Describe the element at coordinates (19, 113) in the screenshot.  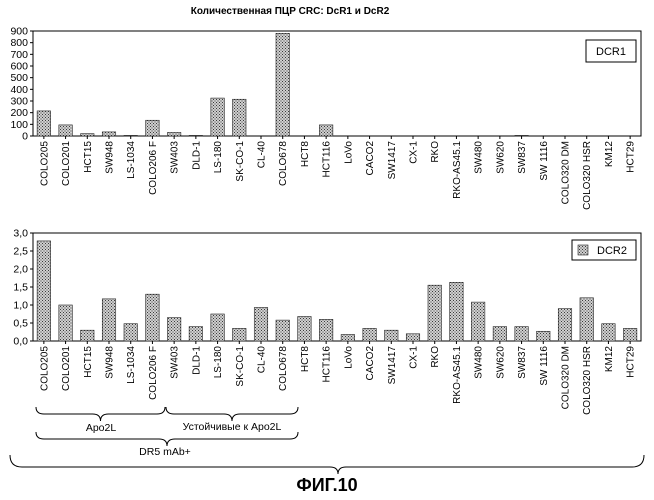
I see `y-tick-label: 200` at that location.